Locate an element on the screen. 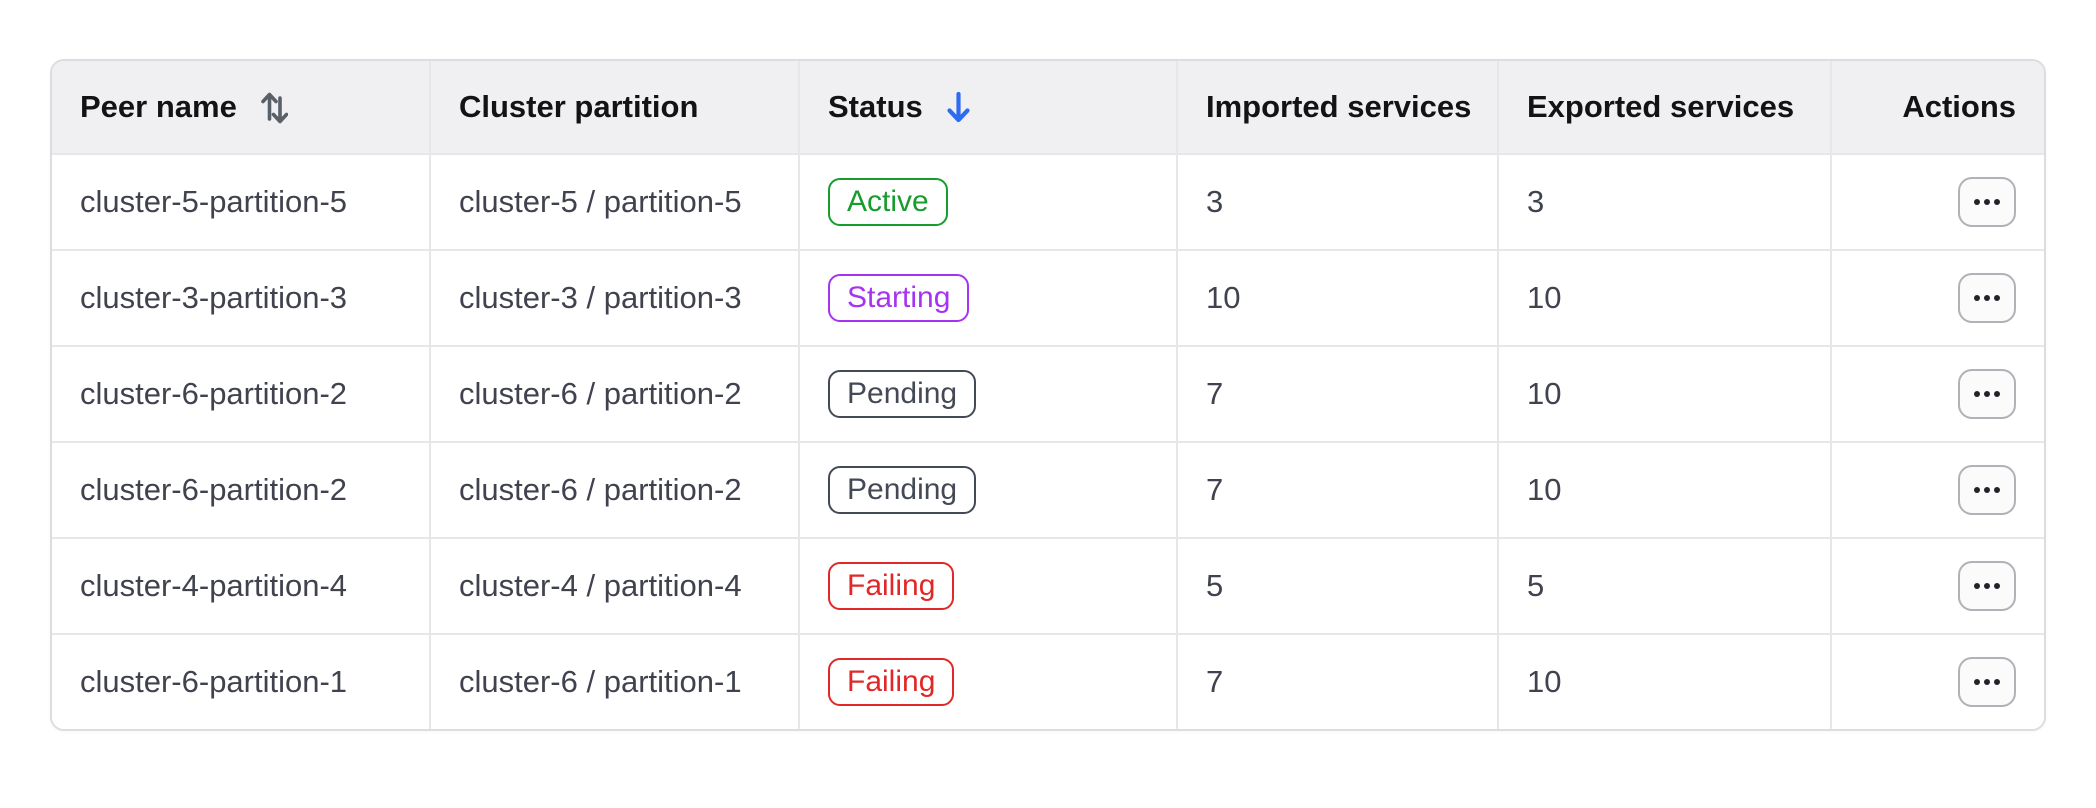 The image size is (2096, 808). imported-services-cell: 5 is located at coordinates (1338, 586).